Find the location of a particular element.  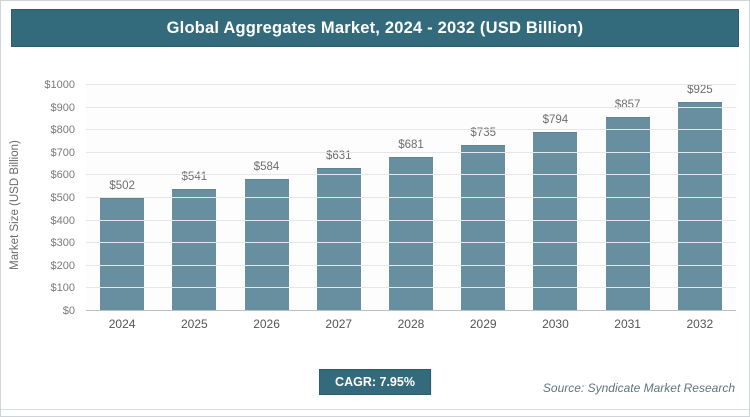

y-tick-label: $300 is located at coordinates (62, 243).